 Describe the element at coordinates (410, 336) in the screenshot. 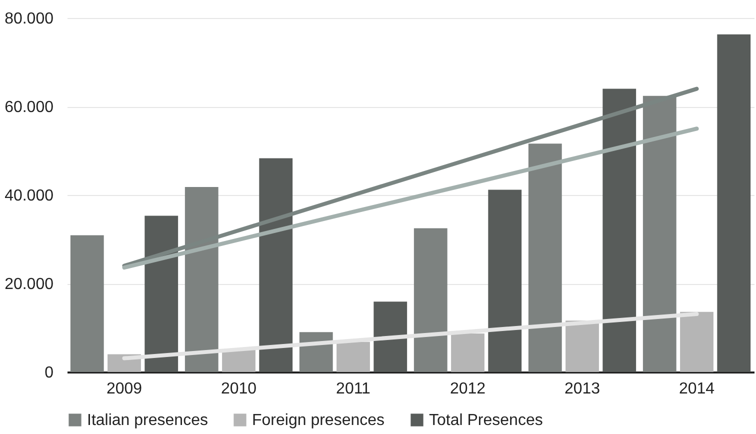

I see `line-series` at that location.